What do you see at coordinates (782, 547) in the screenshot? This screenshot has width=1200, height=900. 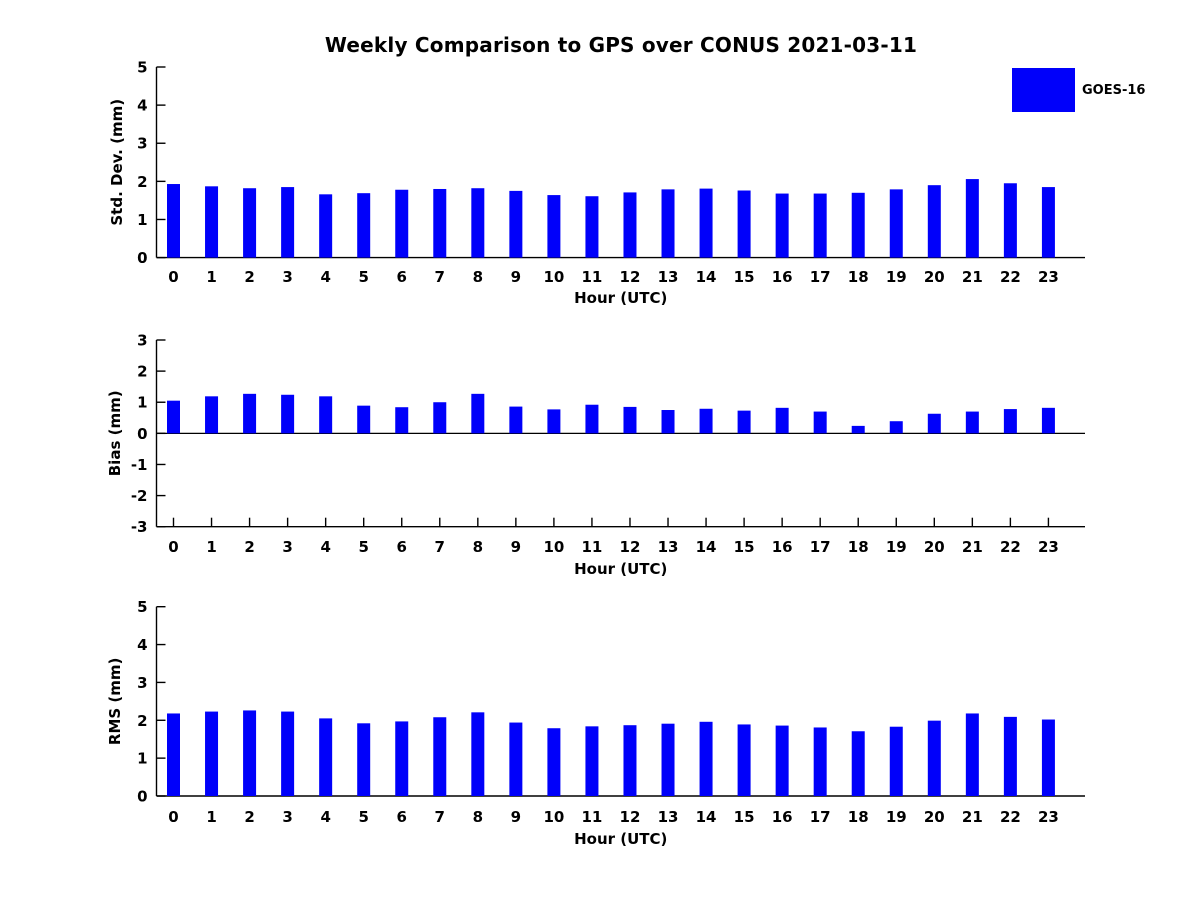 I see `x-tick-label: 16` at bounding box center [782, 547].